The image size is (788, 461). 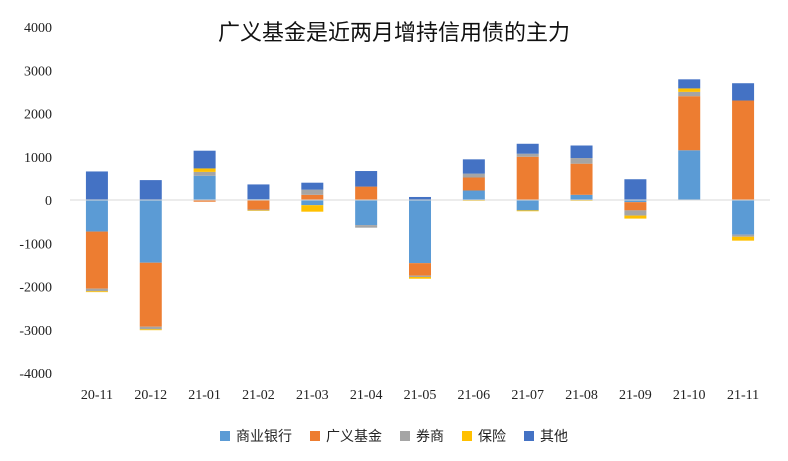 I want to click on x-tick-label: 21-11, so click(x=743, y=395).